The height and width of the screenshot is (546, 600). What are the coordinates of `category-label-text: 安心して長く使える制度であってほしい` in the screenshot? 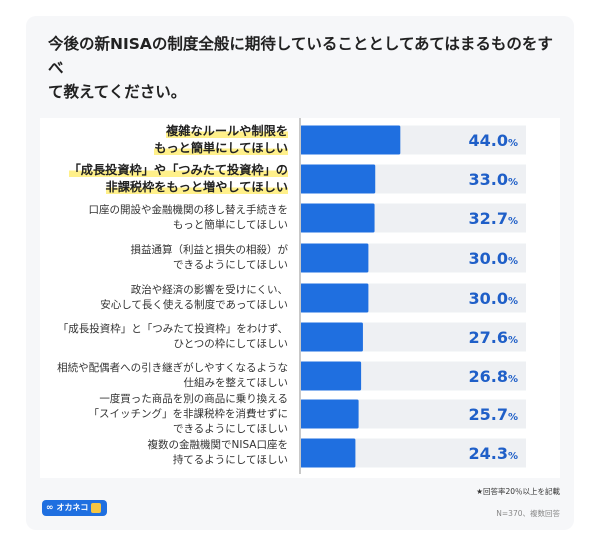 It's located at (194, 305).